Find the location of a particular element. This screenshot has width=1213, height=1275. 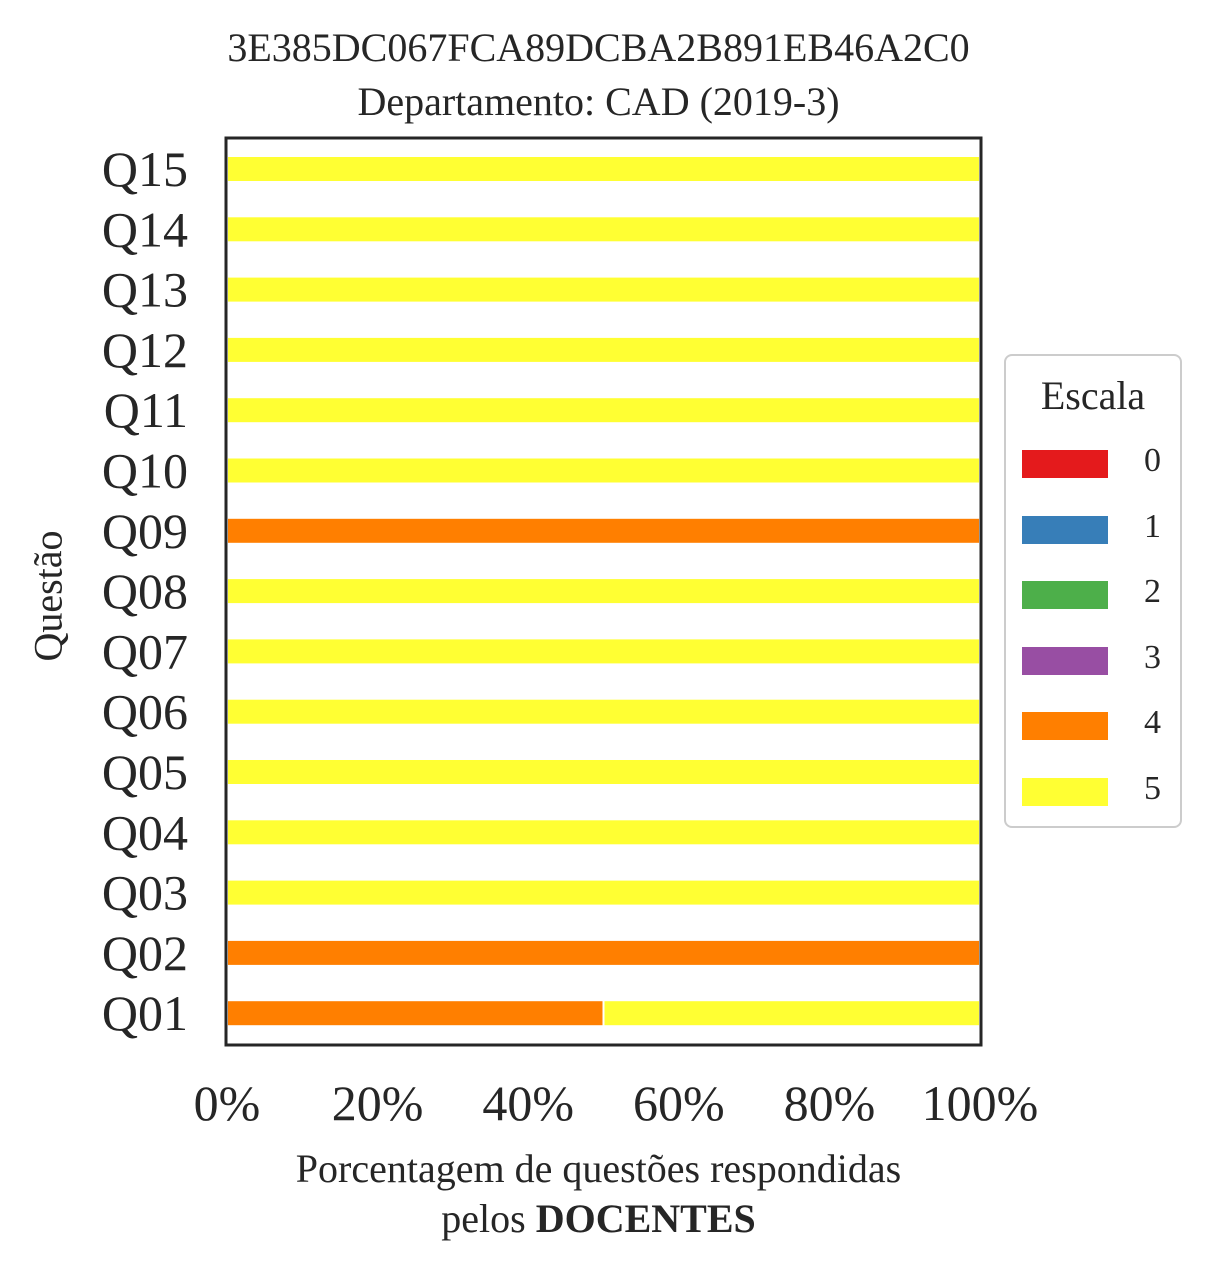

y-tick-label: Q05 is located at coordinates (145, 772).